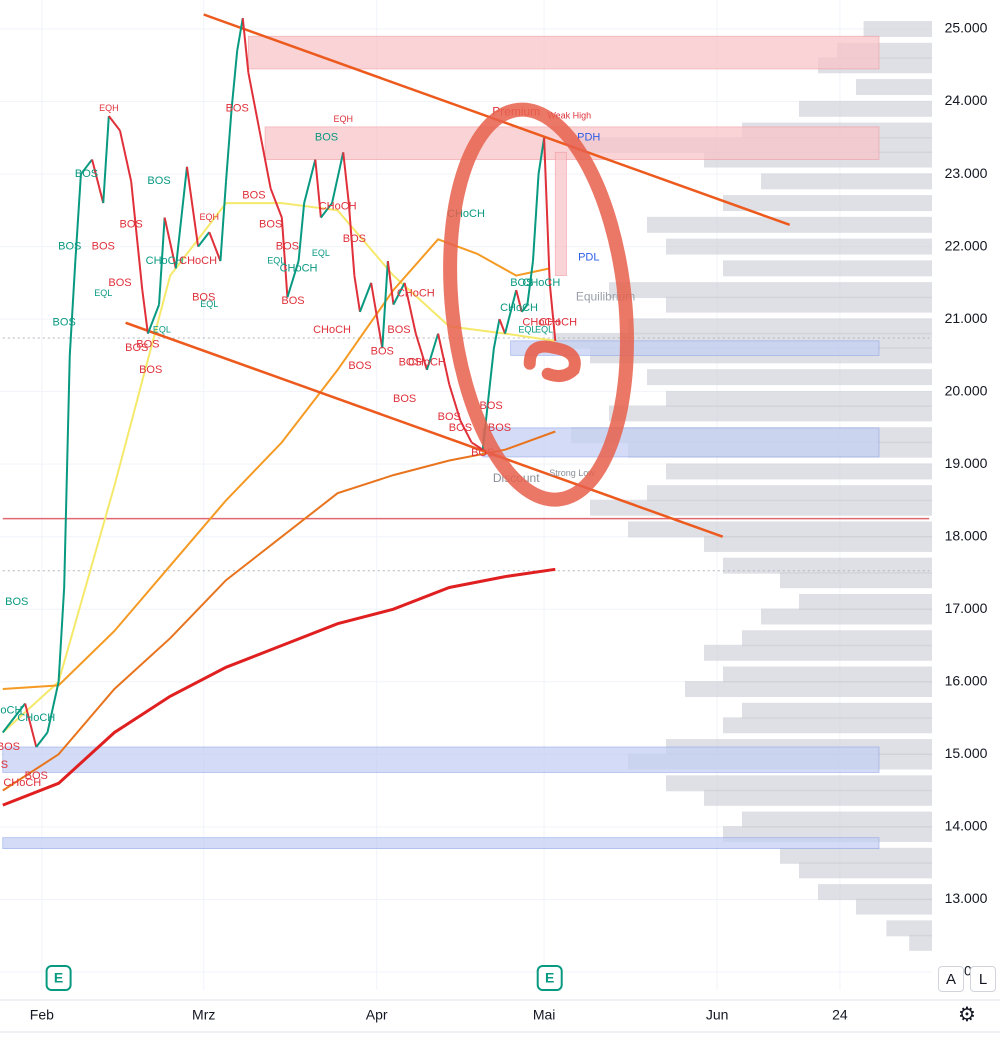  I want to click on y-tick-label: 14.000, so click(966, 826).